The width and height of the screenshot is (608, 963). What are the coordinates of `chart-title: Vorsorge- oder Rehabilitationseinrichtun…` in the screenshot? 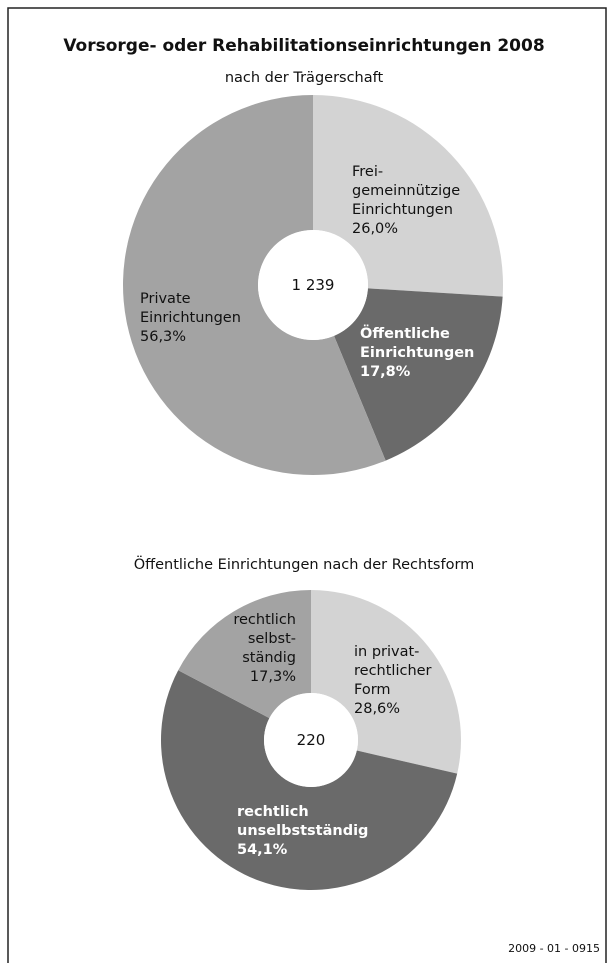 It's located at (304, 46).